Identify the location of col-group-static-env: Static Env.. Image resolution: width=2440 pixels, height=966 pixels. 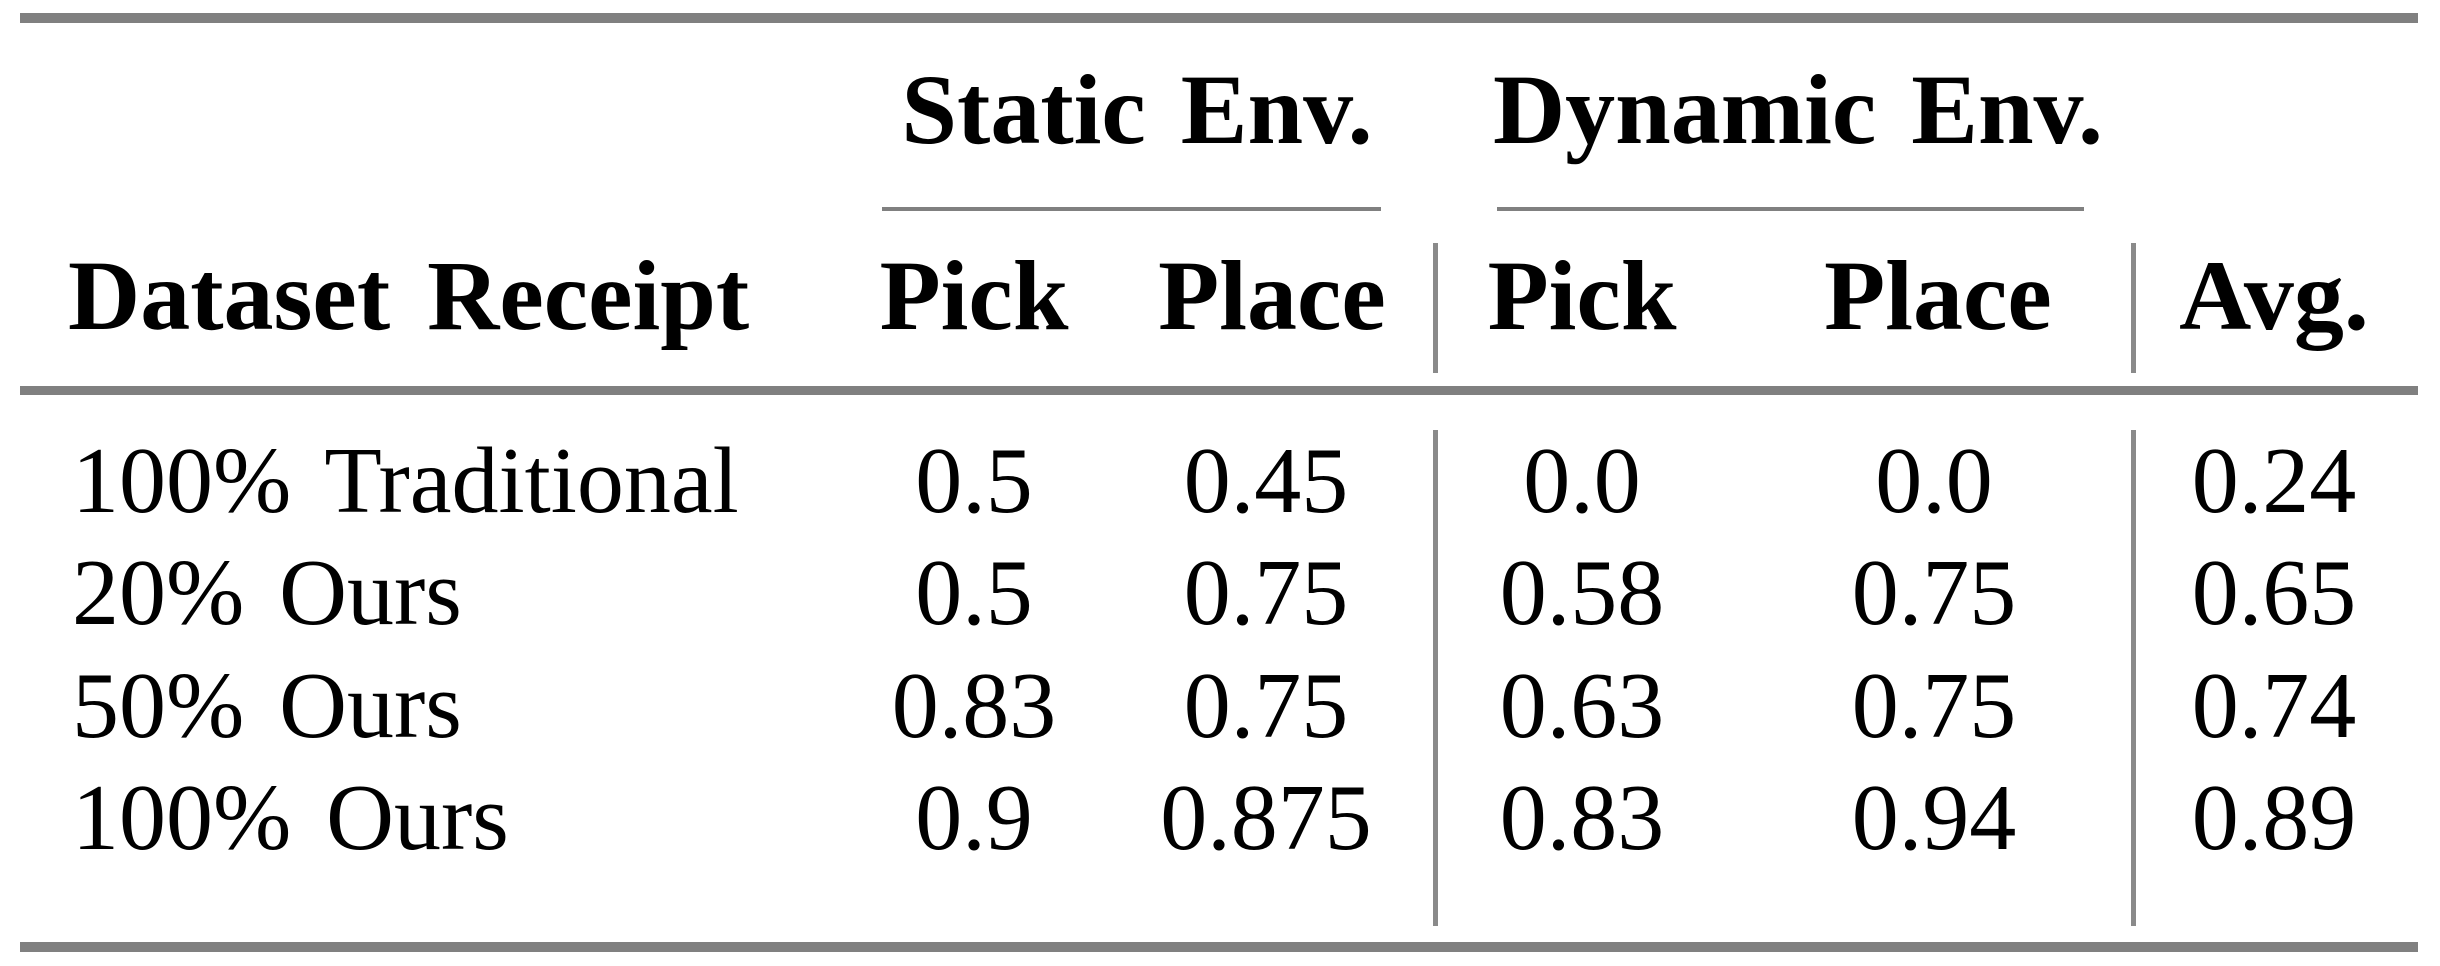
(1137, 109).